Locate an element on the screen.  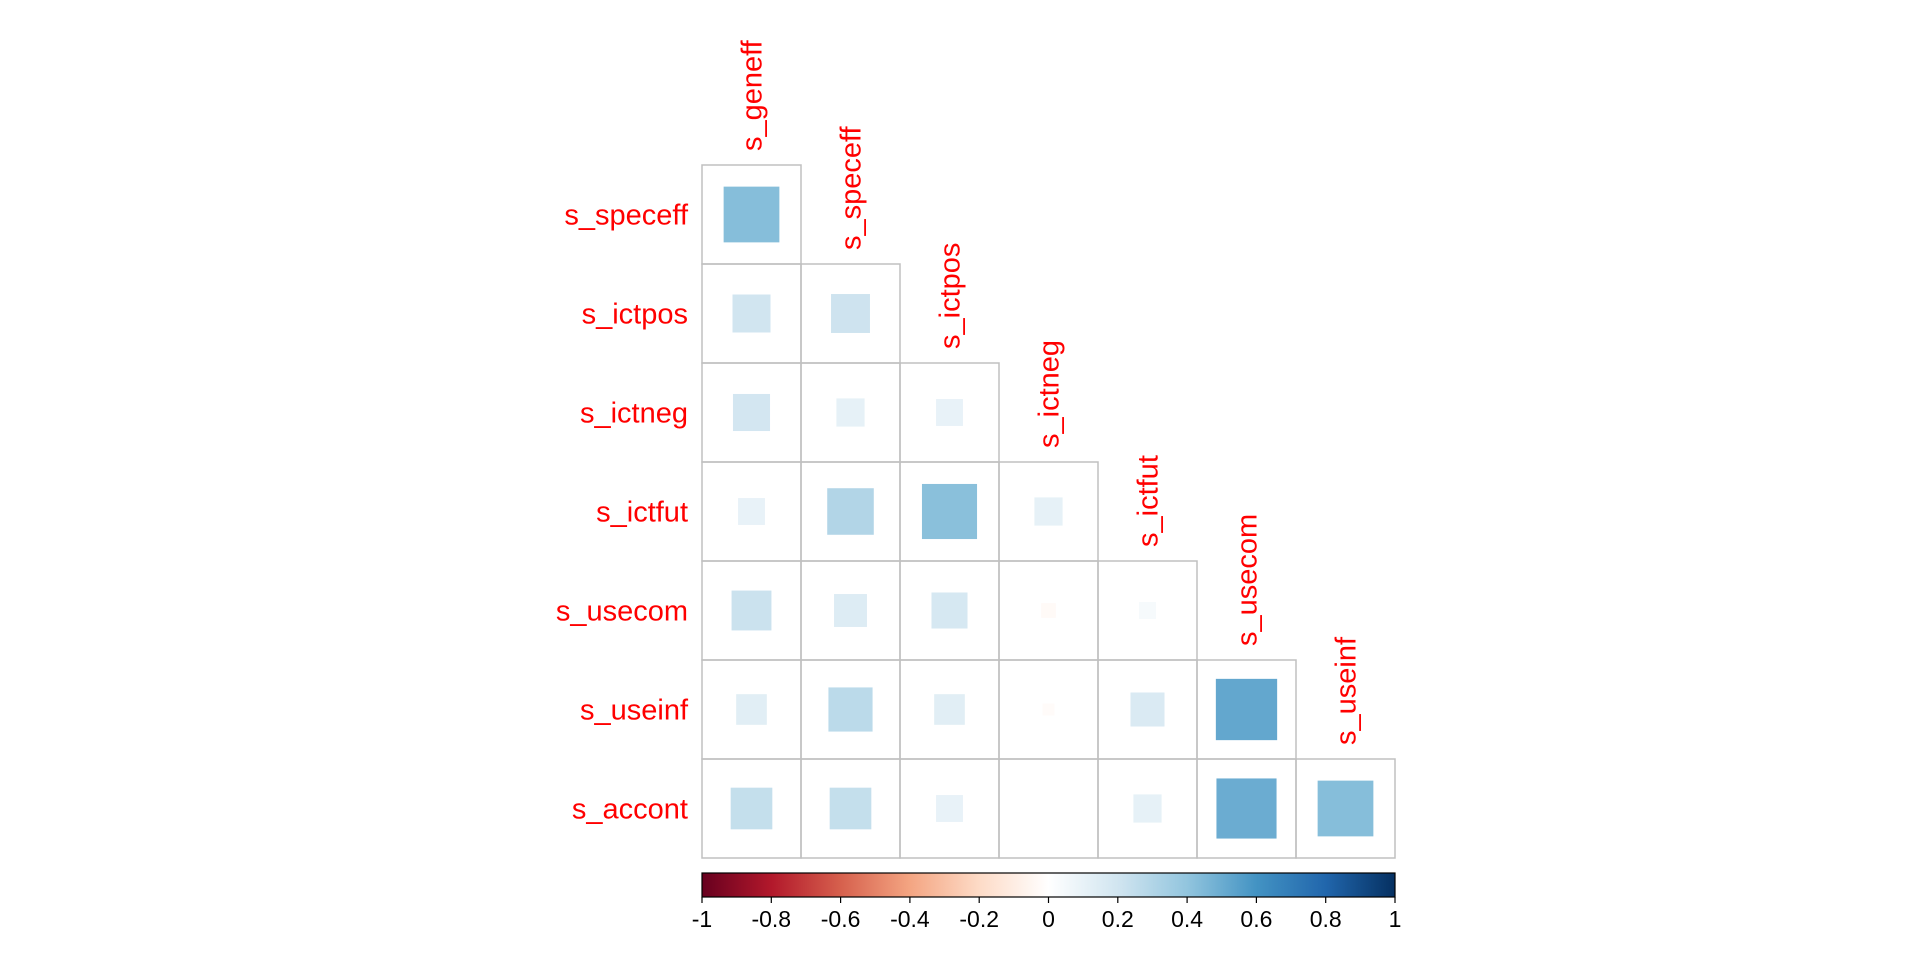
column-label: s_ictneg is located at coordinates (1050, 394).